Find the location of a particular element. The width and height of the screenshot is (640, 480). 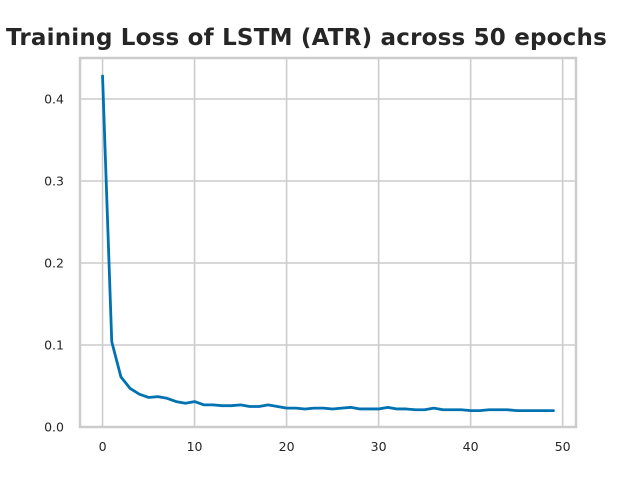

x-tick-label: 10 is located at coordinates (195, 446).